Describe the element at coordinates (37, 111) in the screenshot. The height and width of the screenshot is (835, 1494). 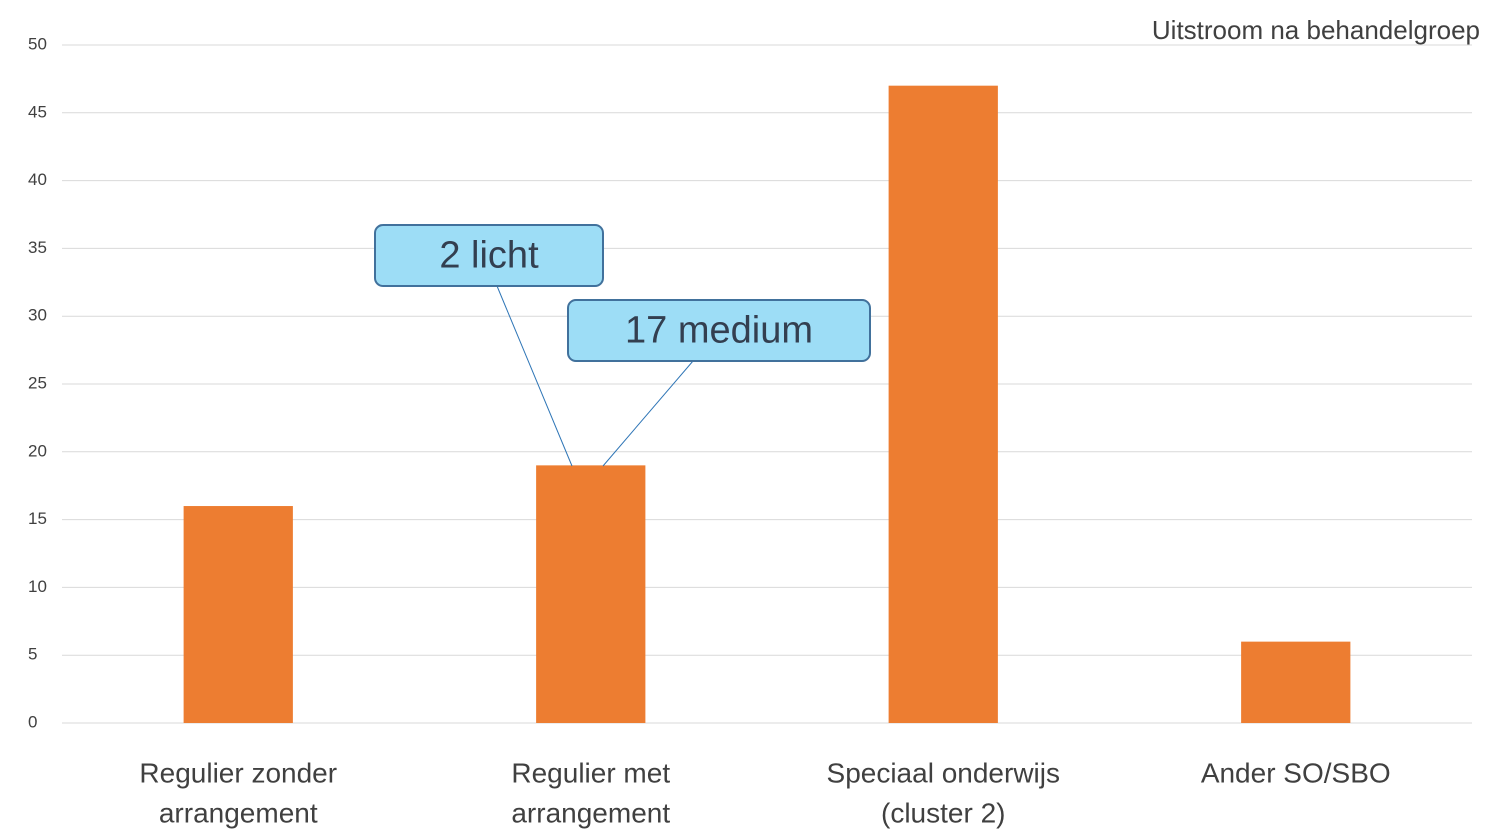
I see `y-tick-label: 45` at that location.